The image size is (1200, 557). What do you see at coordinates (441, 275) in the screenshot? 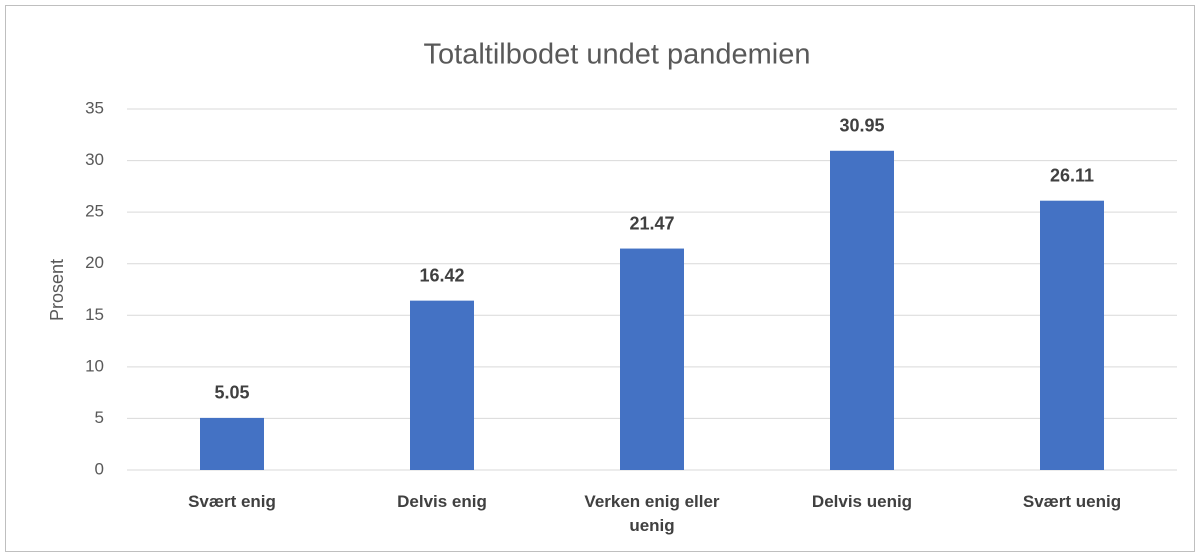
I see `data-label: 16.42` at bounding box center [441, 275].